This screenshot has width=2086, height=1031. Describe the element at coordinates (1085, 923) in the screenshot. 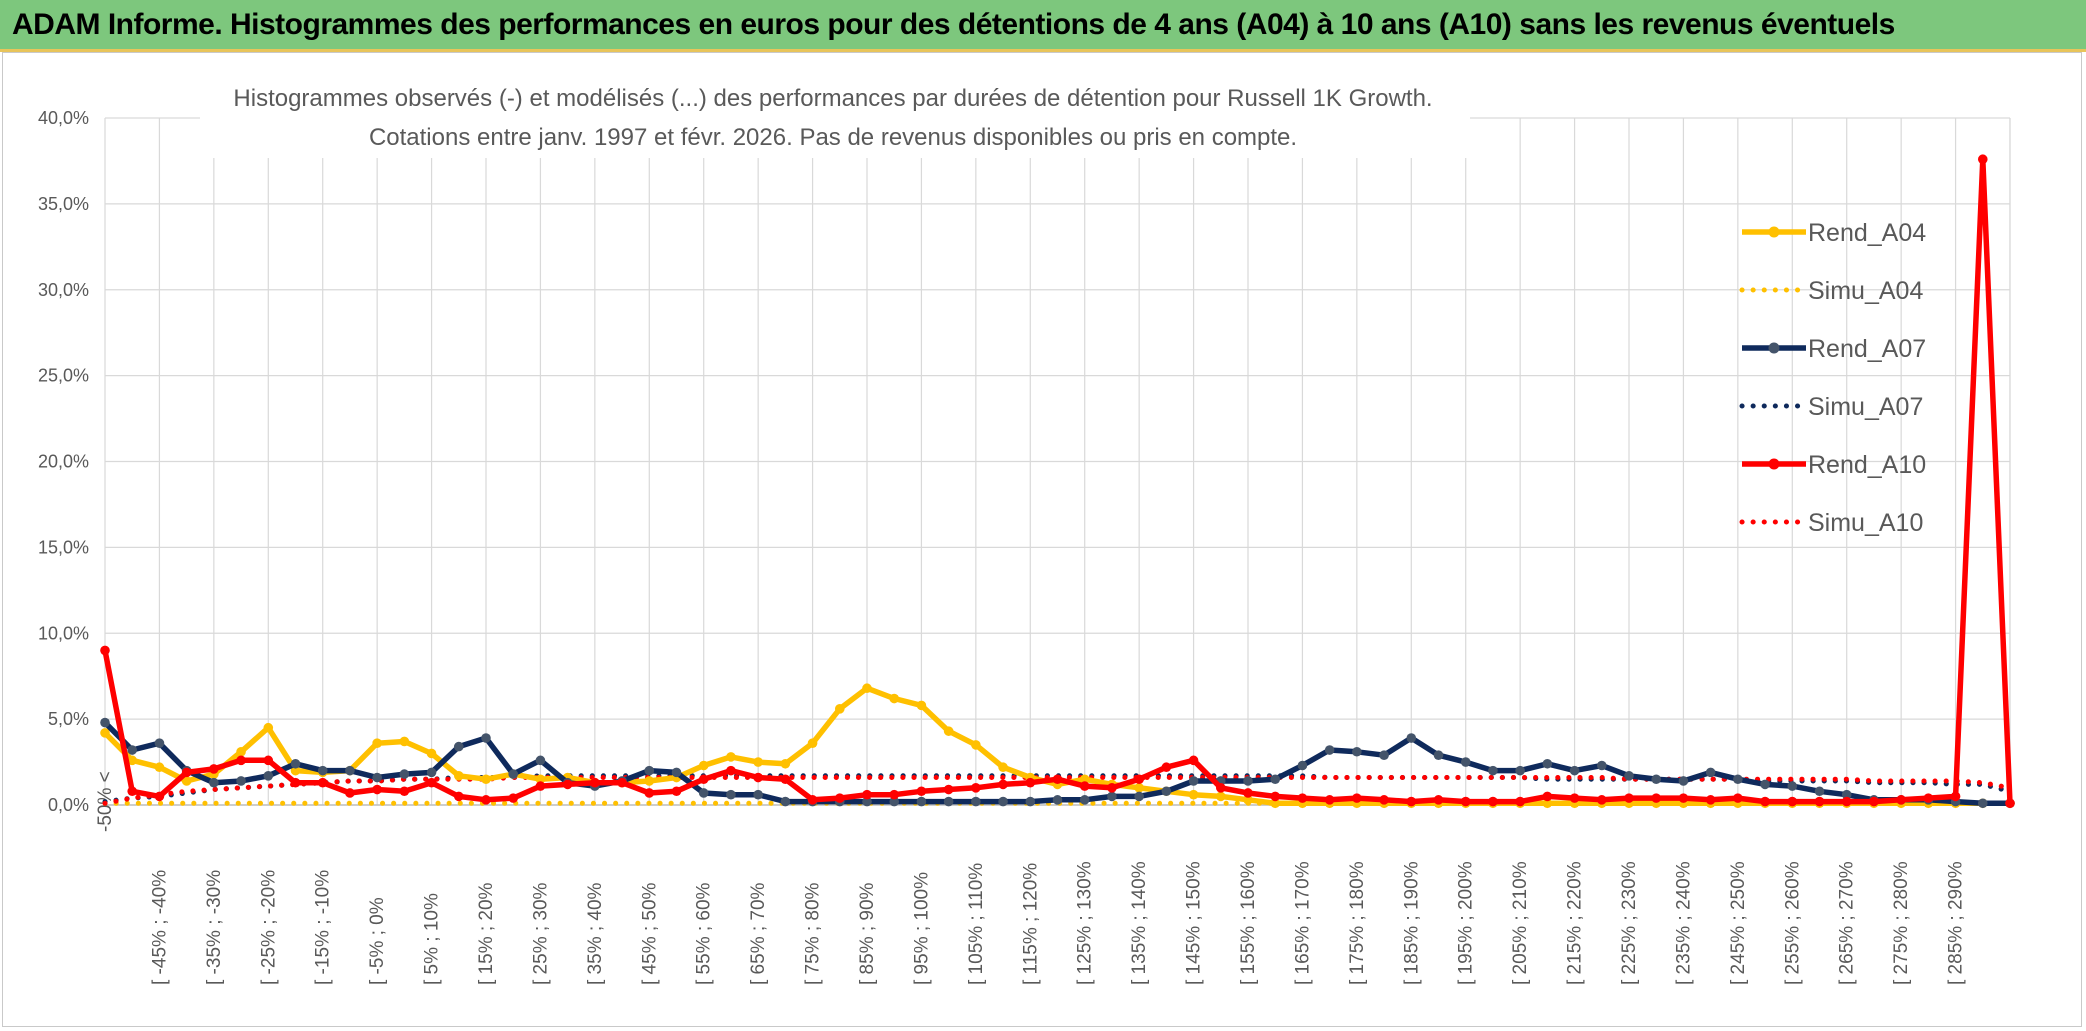

I see `x-tick-label: [ 125% ; 130%` at that location.